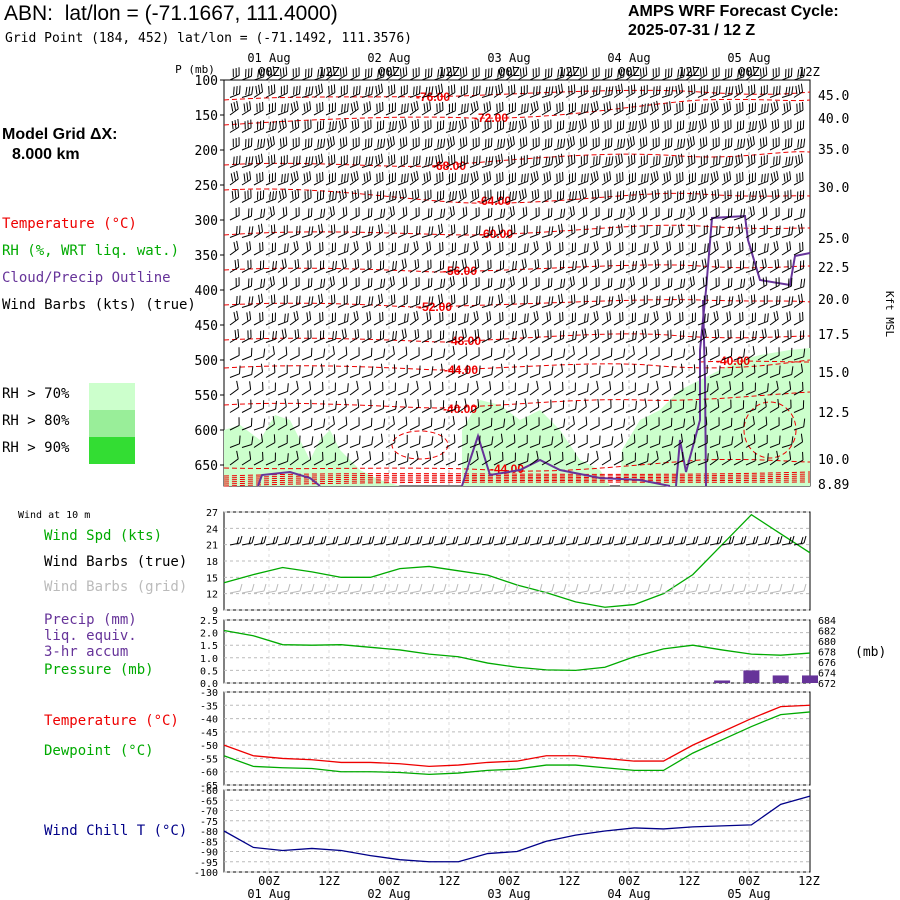 The width and height of the screenshot is (900, 900). Describe the element at coordinates (99, 305) in the screenshot. I see `legend-wind-barbs: Wind Barbs (kts) (true)` at that location.